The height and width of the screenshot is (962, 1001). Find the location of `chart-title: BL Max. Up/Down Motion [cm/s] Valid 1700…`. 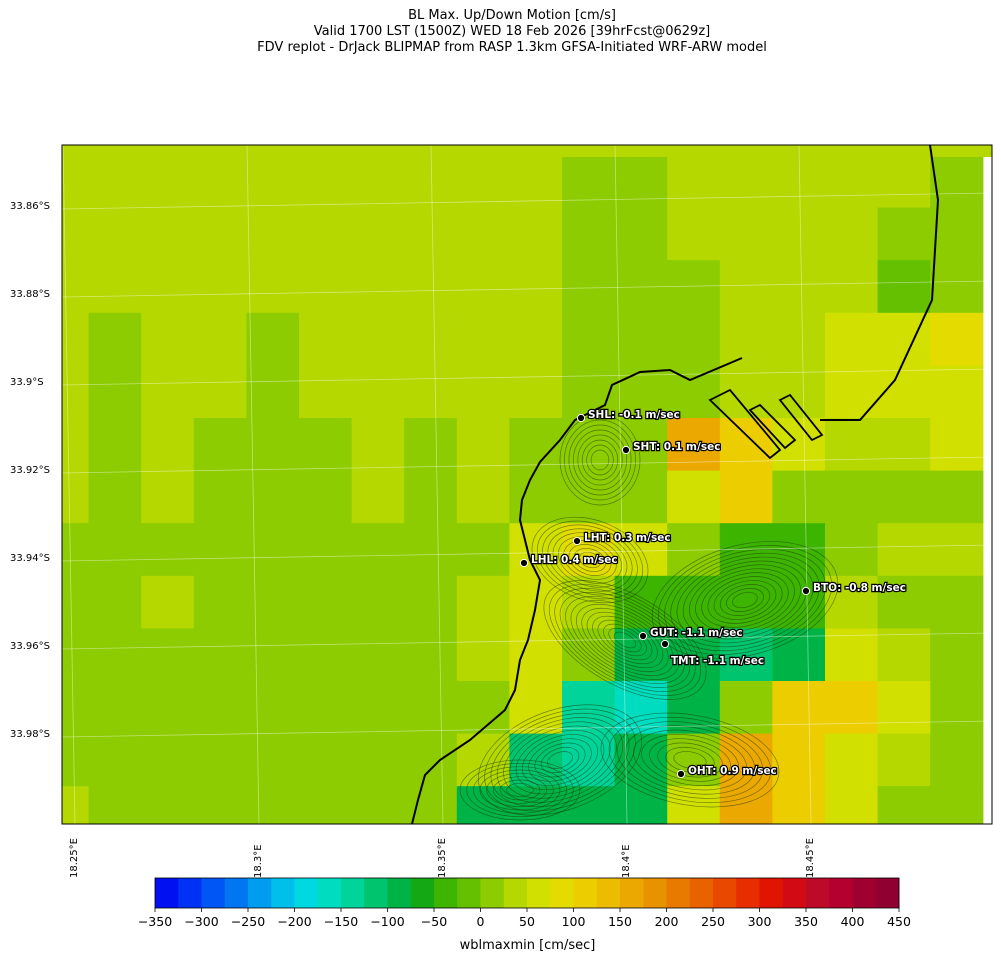

chart-title: BL Max. Up/Down Motion [cm/s] Valid 1700… is located at coordinates (500, 32).